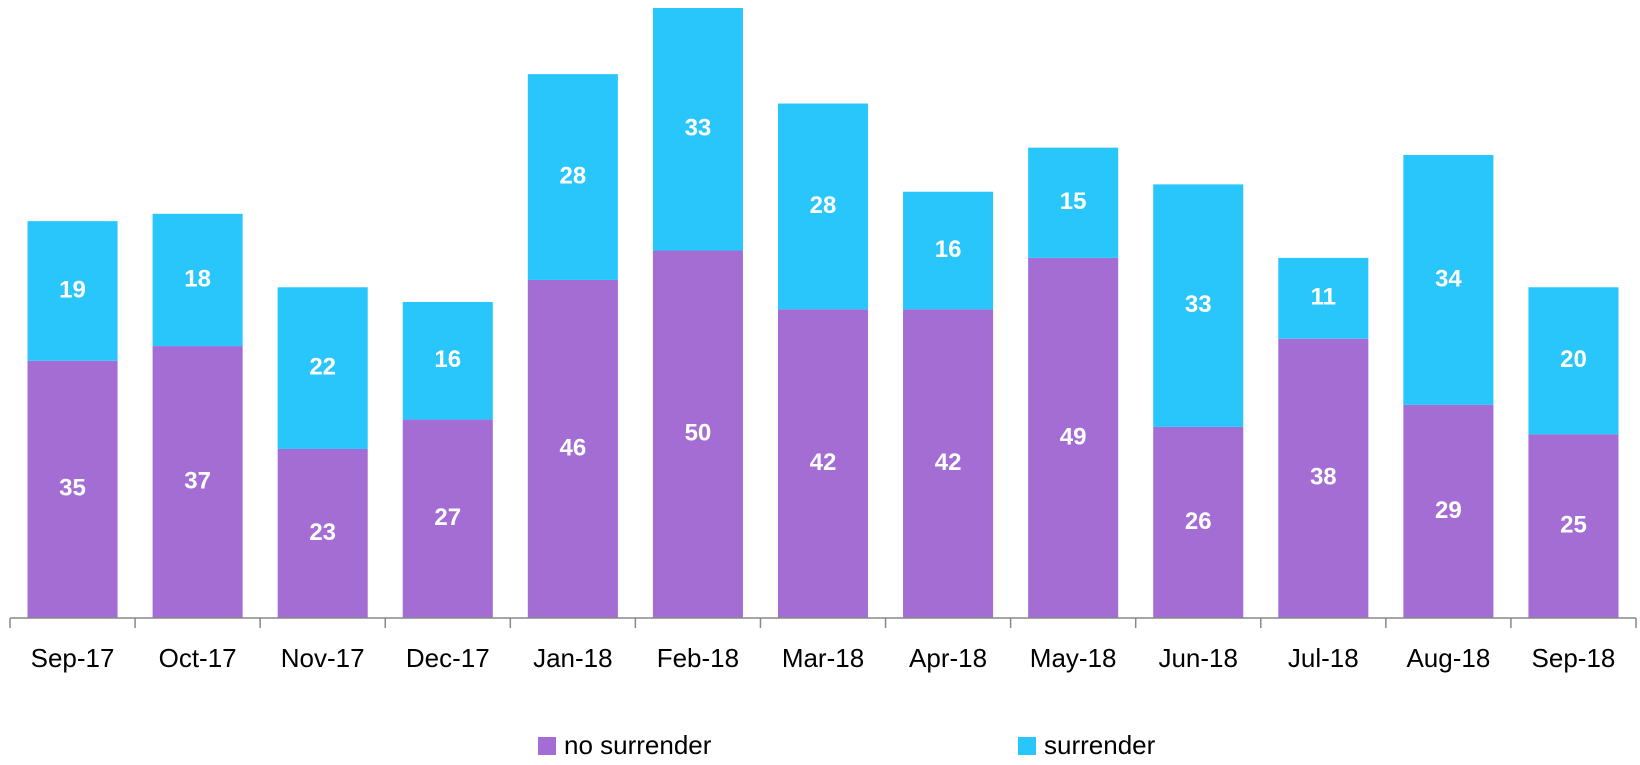  I want to click on data-label: 23, so click(322, 532).